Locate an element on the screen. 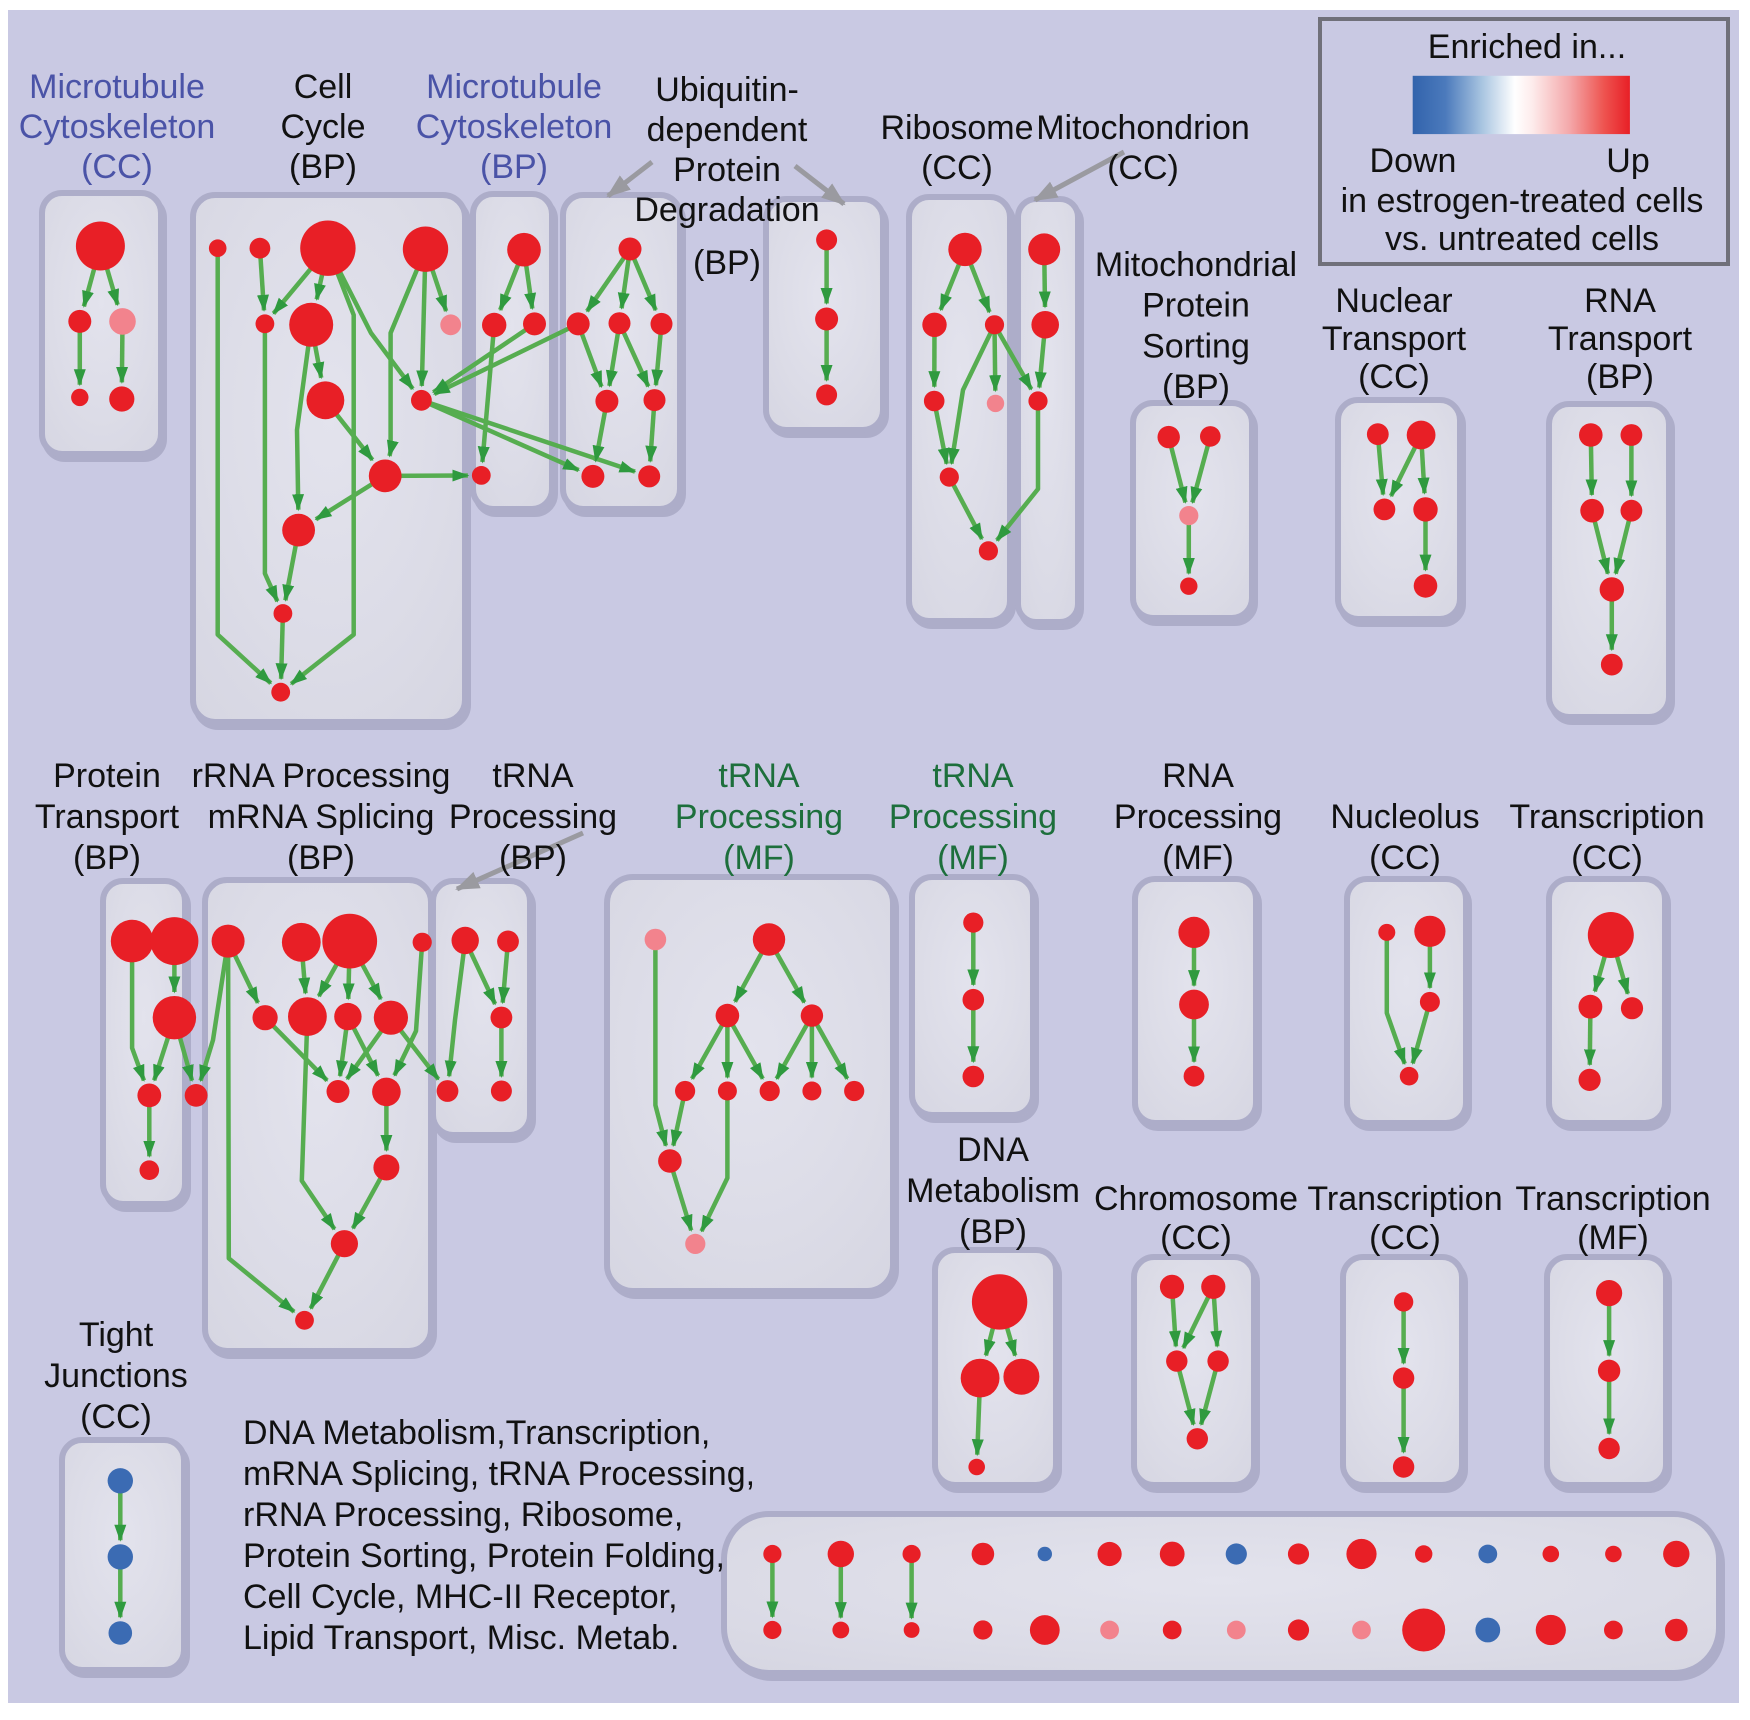  svg-text: Mitochondrial is located at coordinates (1196, 265).